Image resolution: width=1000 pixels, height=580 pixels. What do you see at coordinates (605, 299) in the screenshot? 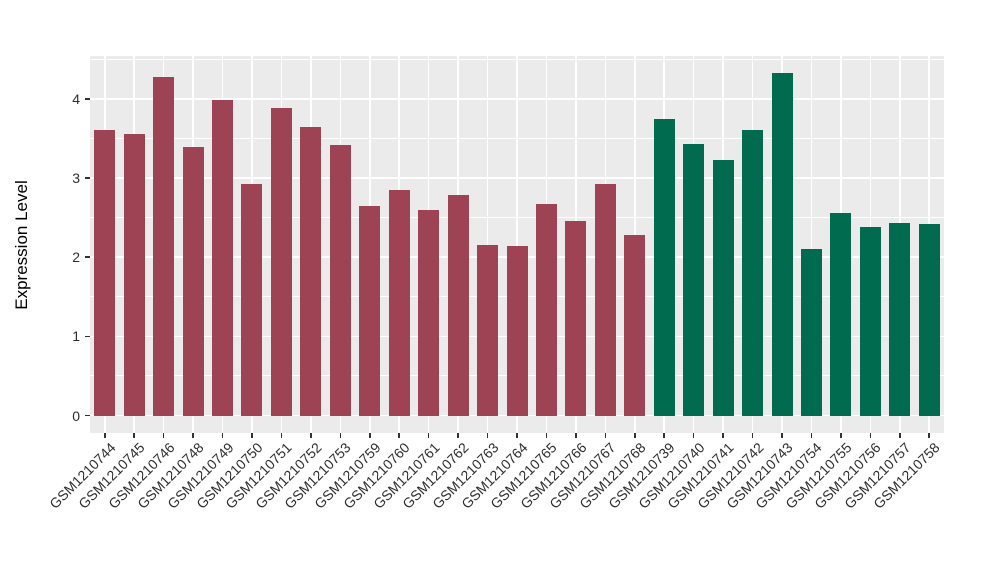
I see `bar-GSM1210767` at bounding box center [605, 299].